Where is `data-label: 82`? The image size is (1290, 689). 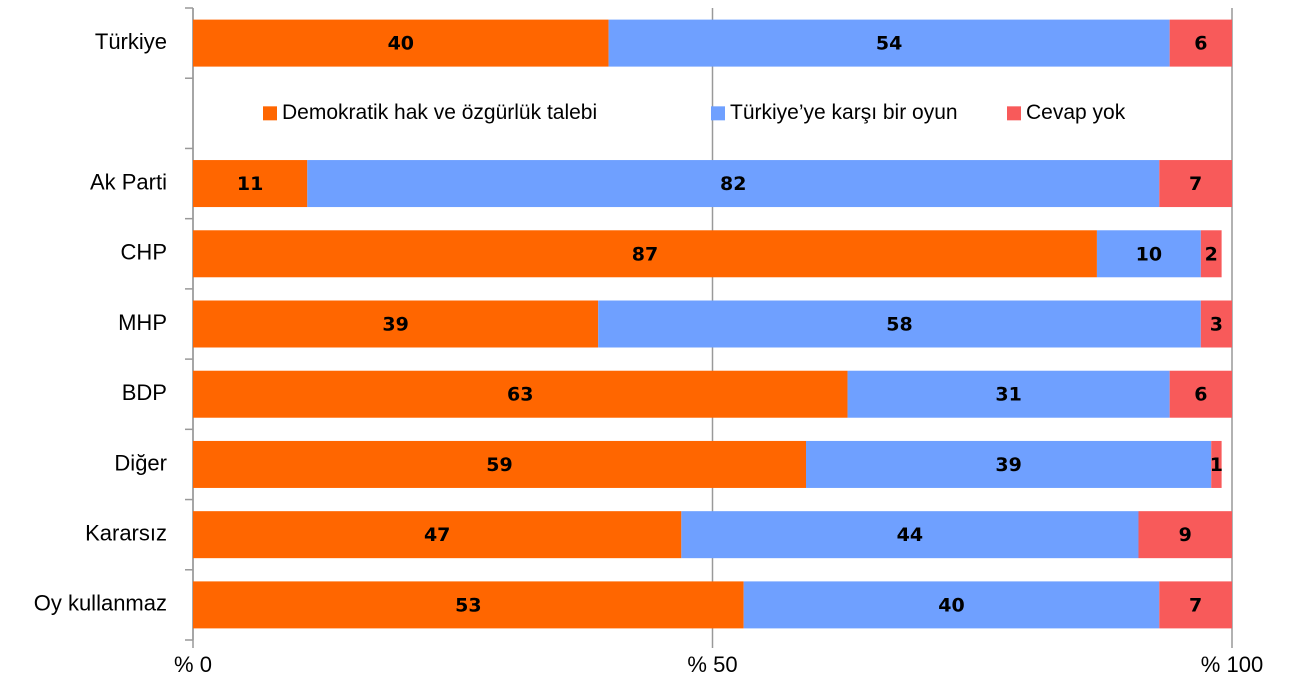 data-label: 82 is located at coordinates (733, 184).